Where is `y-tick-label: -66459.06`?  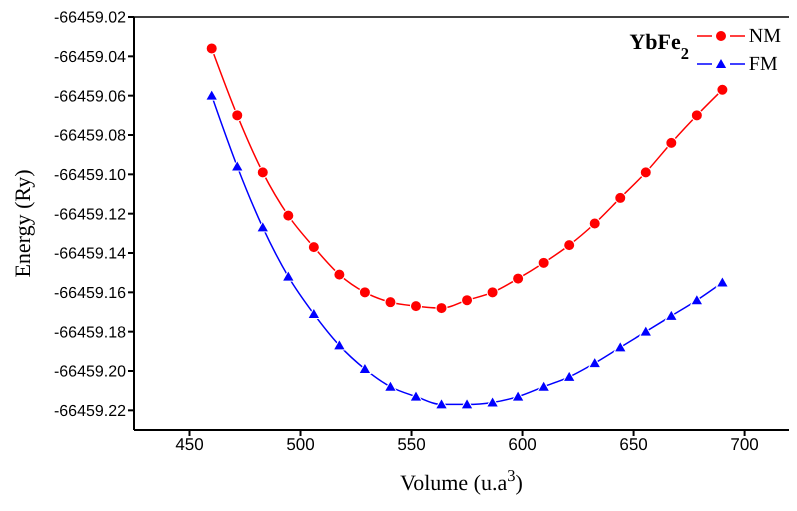 y-tick-label: -66459.06 is located at coordinates (90, 97).